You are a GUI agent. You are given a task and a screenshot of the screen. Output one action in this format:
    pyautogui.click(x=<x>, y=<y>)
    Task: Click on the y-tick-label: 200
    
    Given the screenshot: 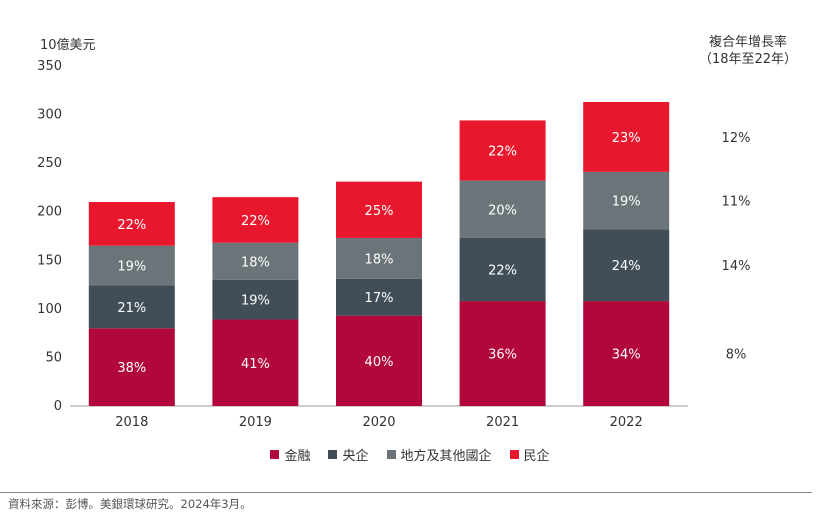 What is the action you would take?
    pyautogui.click(x=49, y=212)
    